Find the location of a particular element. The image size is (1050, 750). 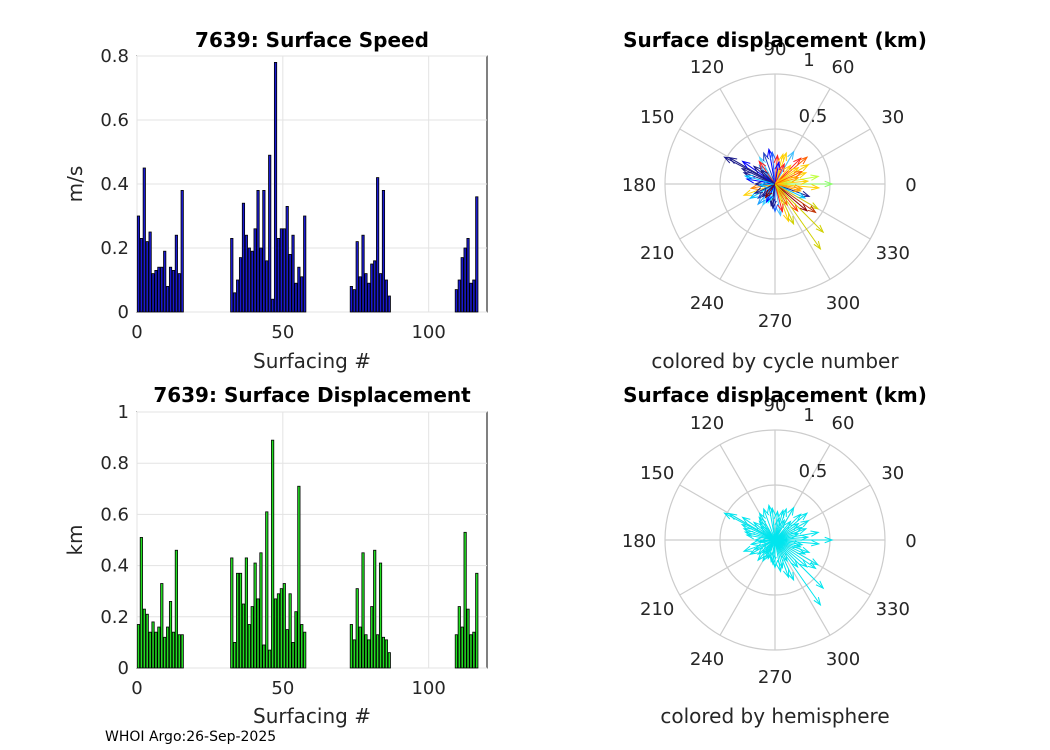

displacement-ylabel: km is located at coordinates (75, 539).